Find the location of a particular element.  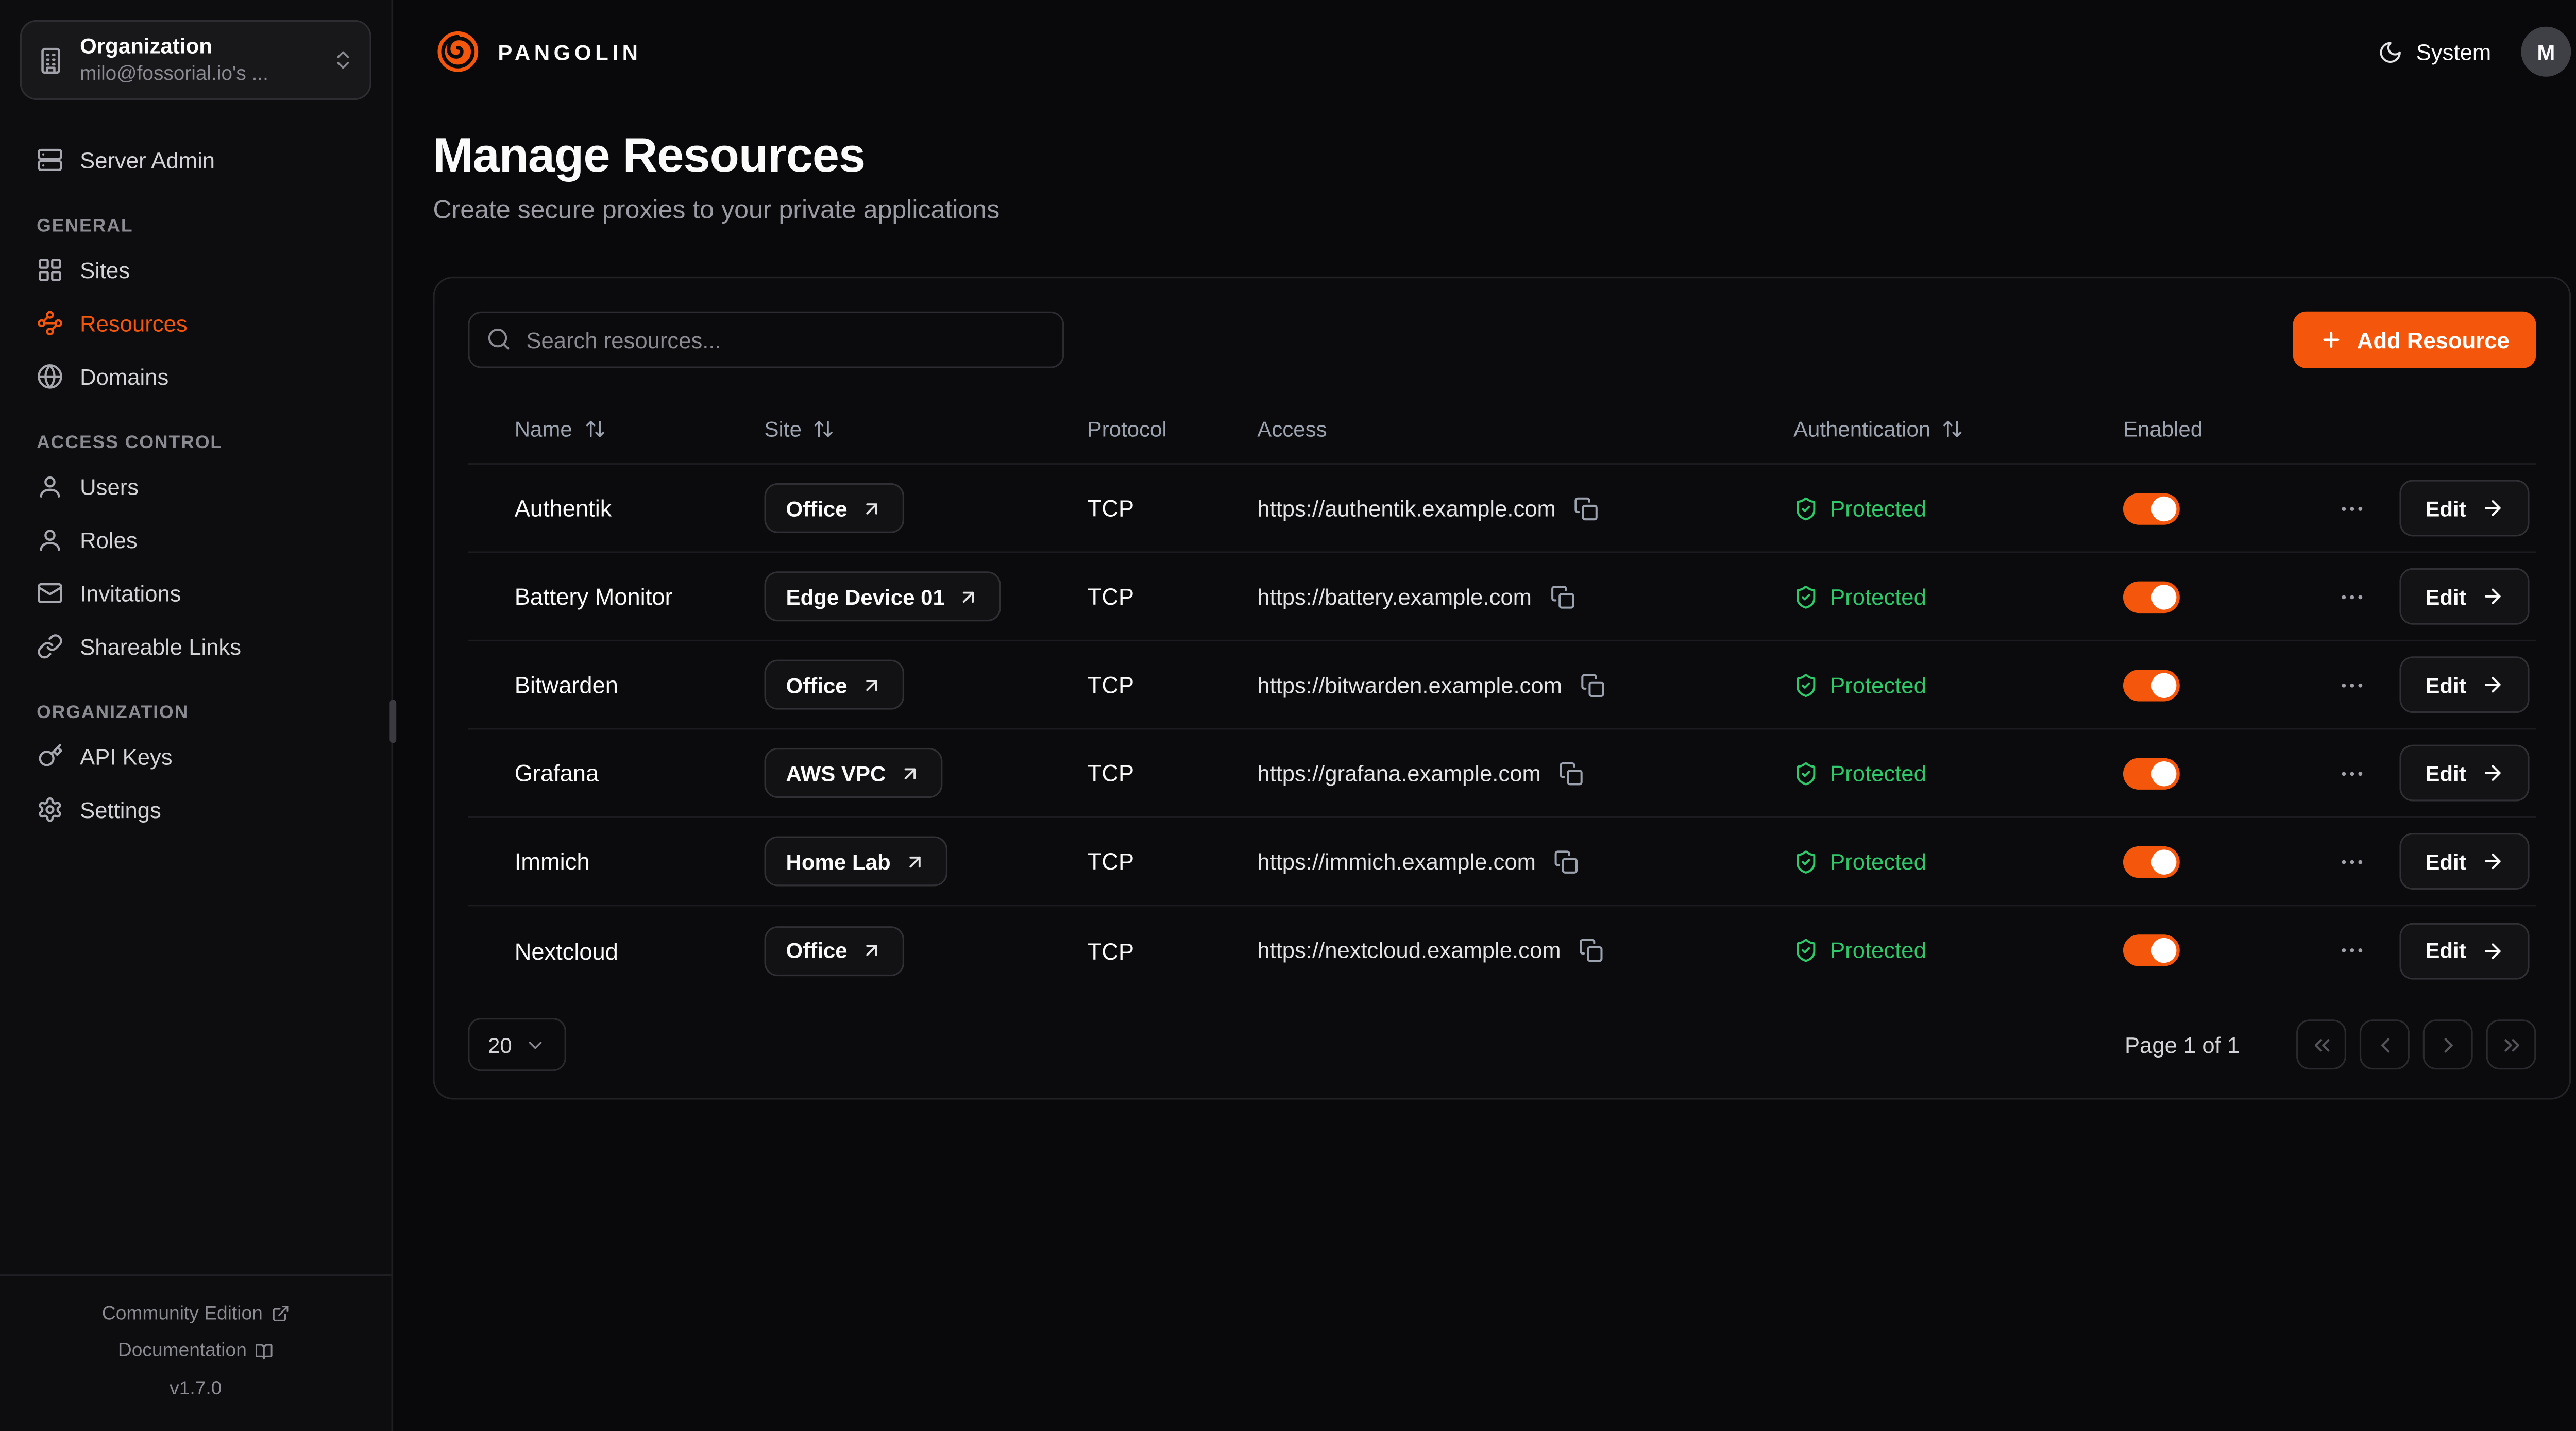

sidebar-item-domains: Domains is located at coordinates (195, 377).